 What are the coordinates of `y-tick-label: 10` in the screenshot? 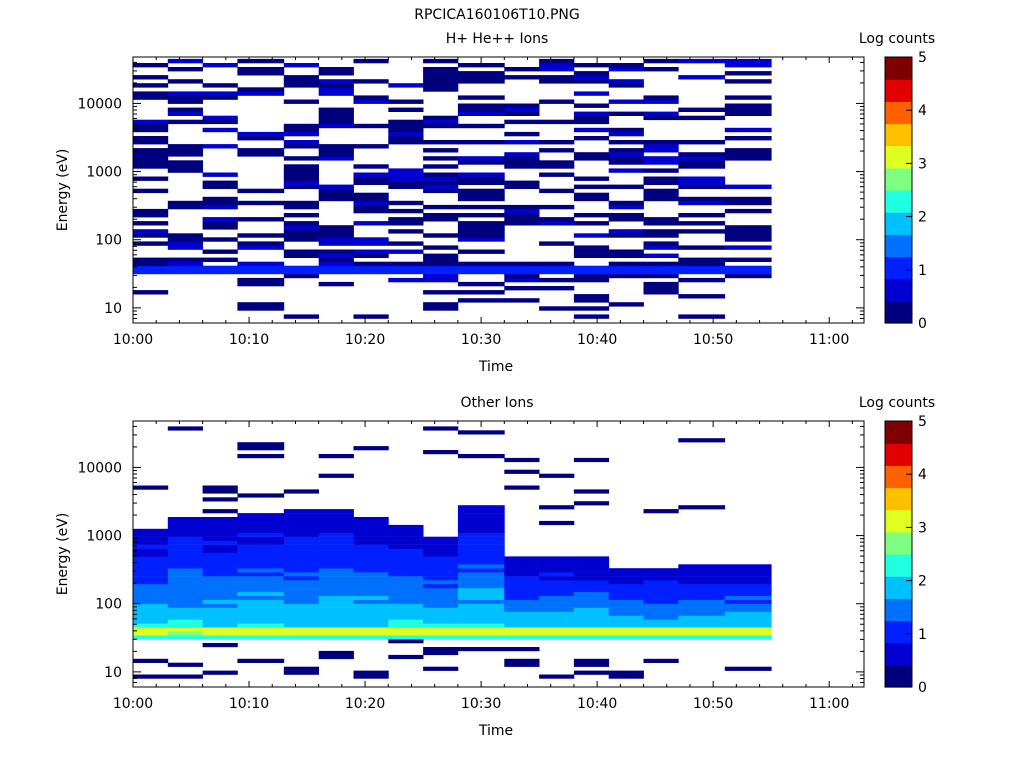 It's located at (113, 673).